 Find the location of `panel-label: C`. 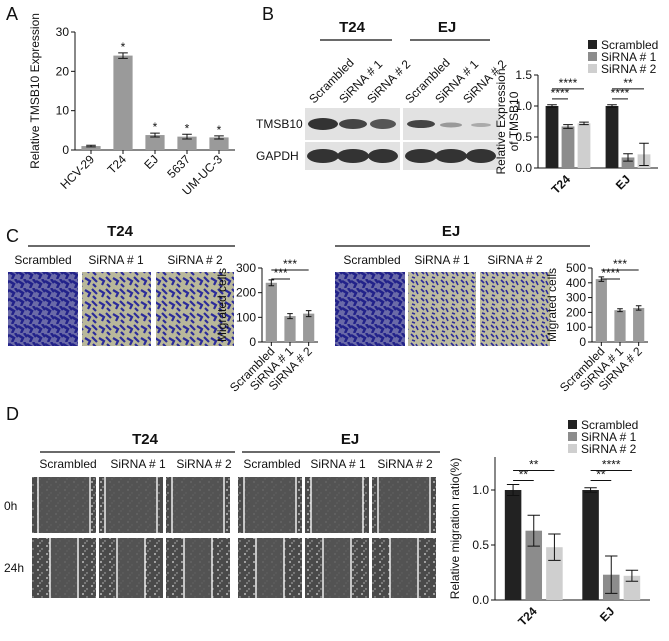

panel-label: C is located at coordinates (12, 236).